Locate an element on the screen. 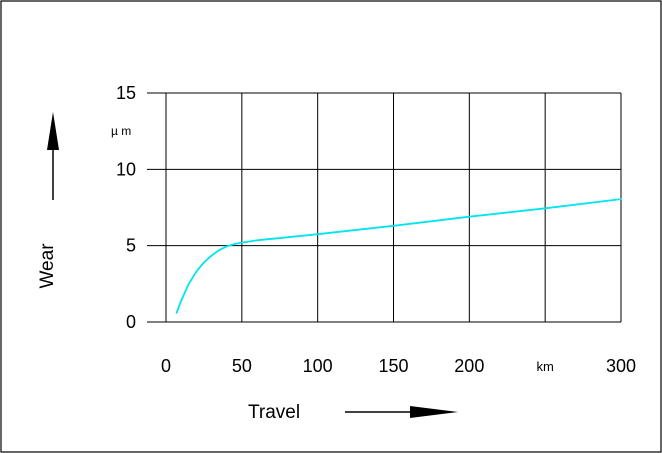  y-tick-label: 5 is located at coordinates (131, 246).